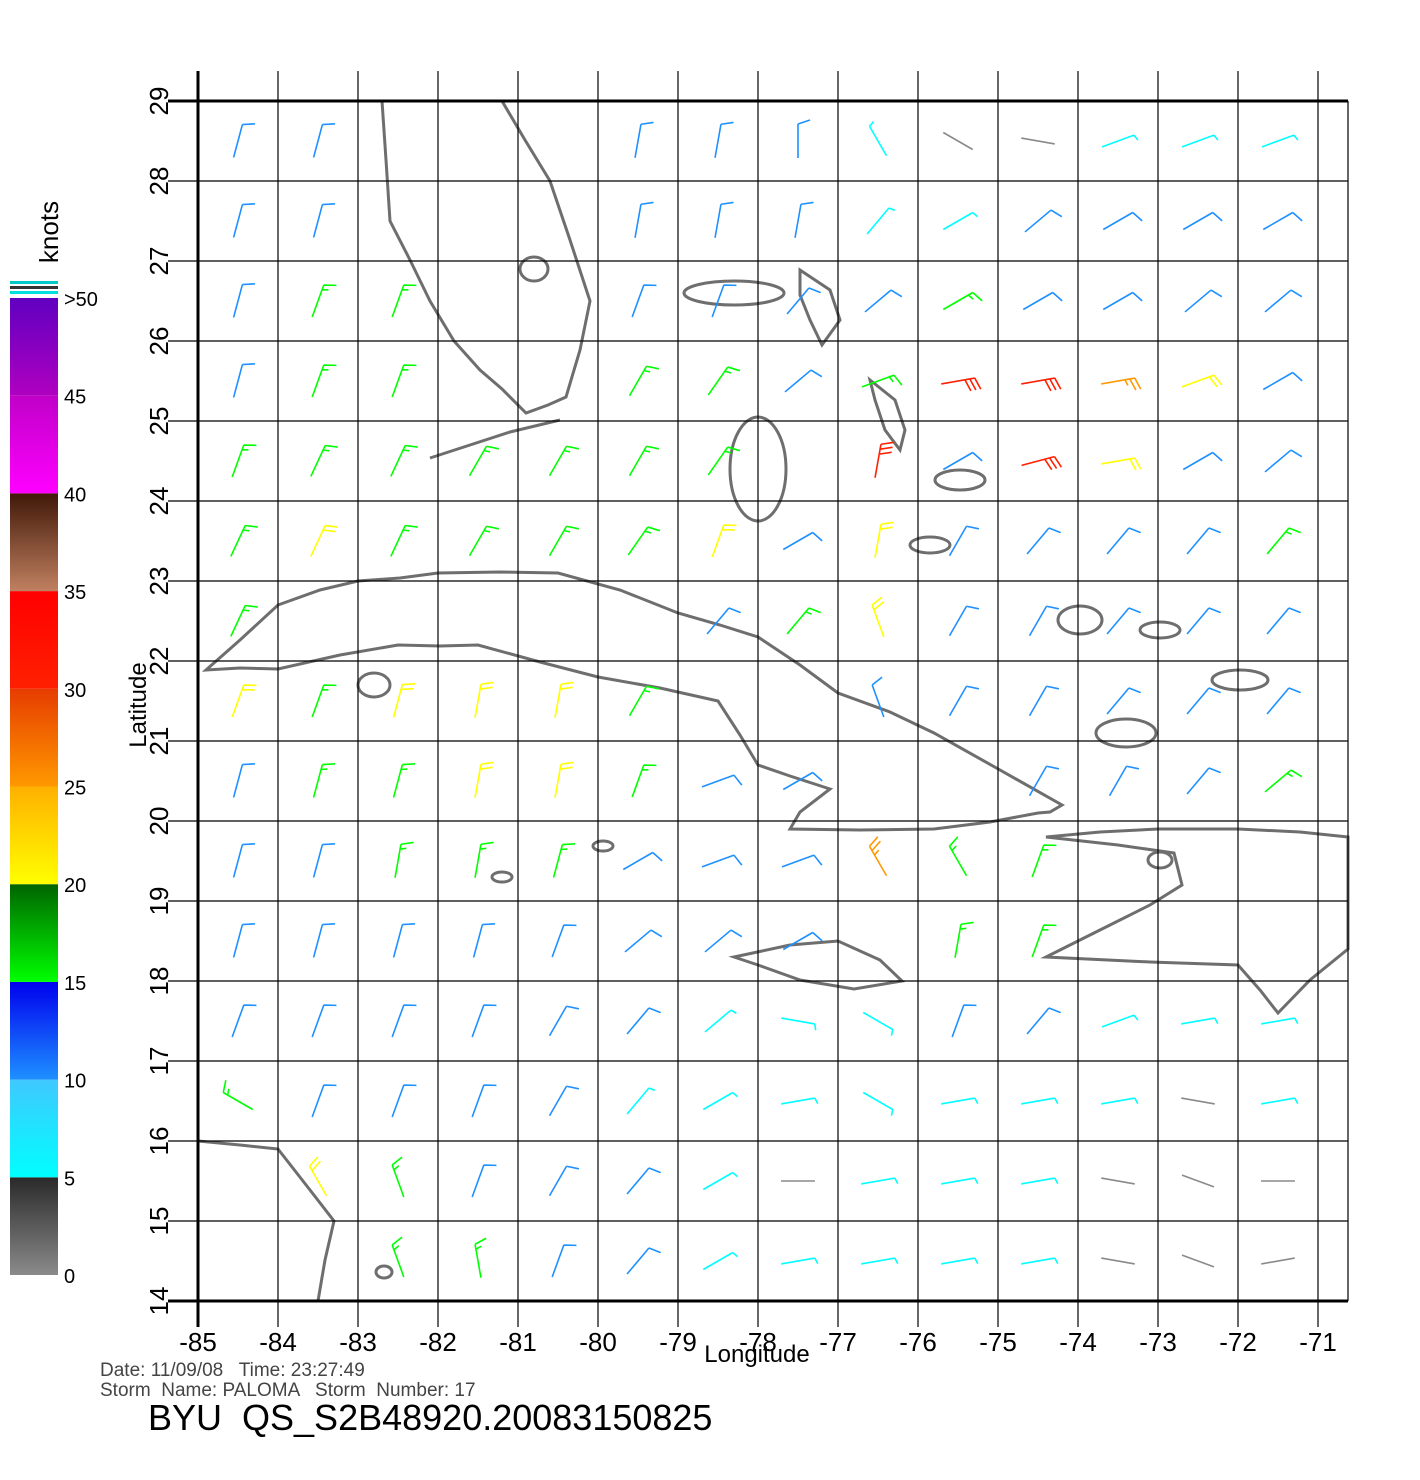 The height and width of the screenshot is (1480, 1420). I want to click on x-tick-label: -71, so click(1318, 1342).